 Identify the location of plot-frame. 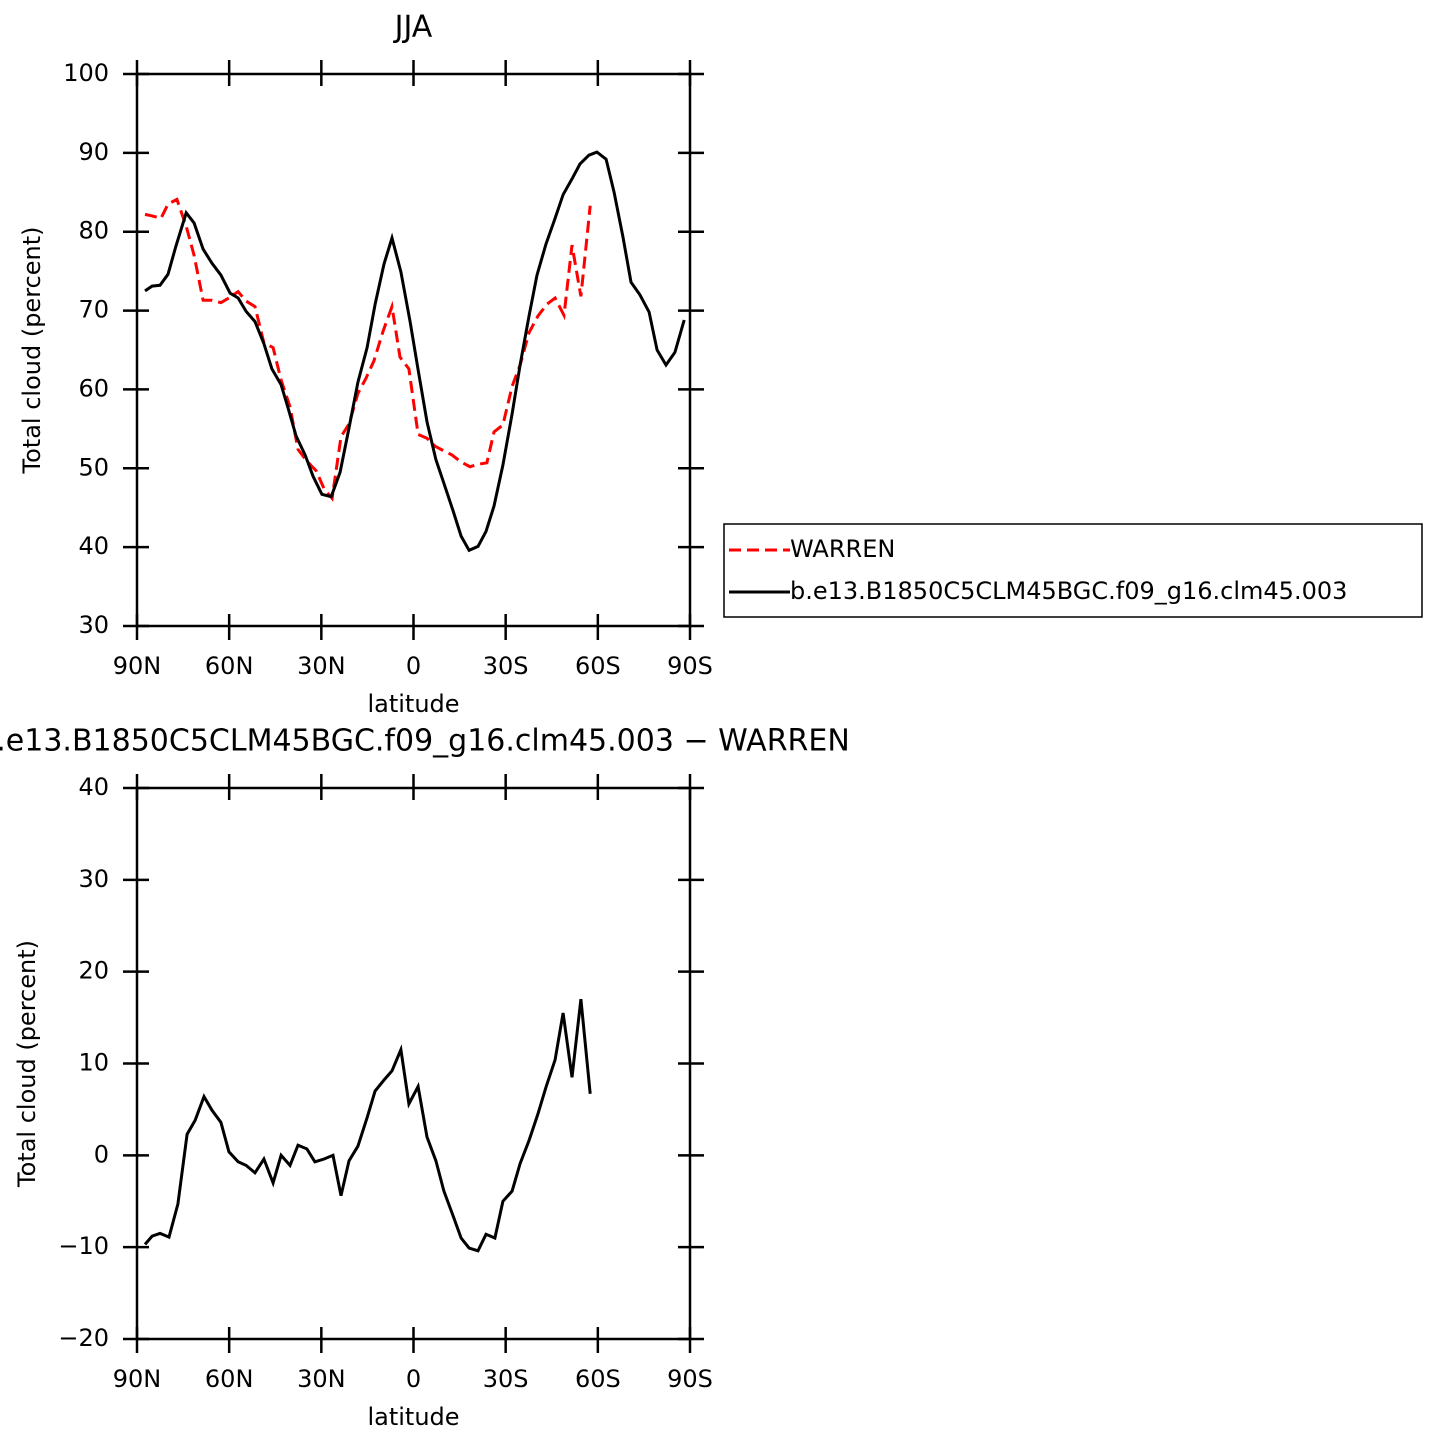
(413, 1063).